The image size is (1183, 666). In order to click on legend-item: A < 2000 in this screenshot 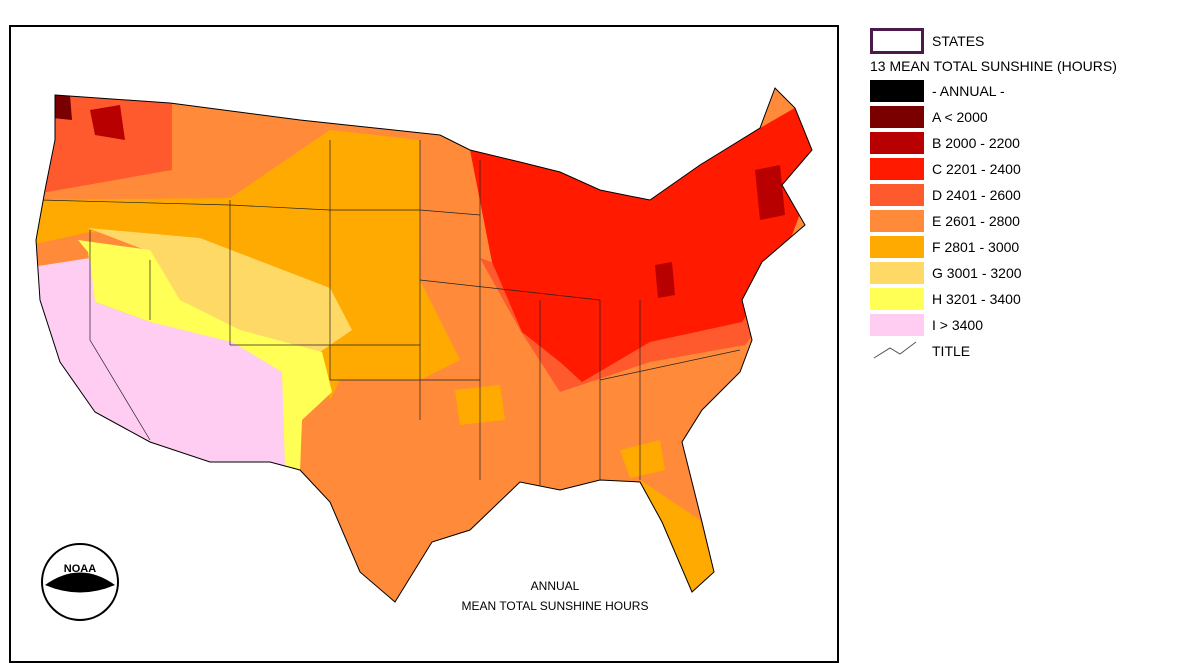, I will do `click(993, 117)`.